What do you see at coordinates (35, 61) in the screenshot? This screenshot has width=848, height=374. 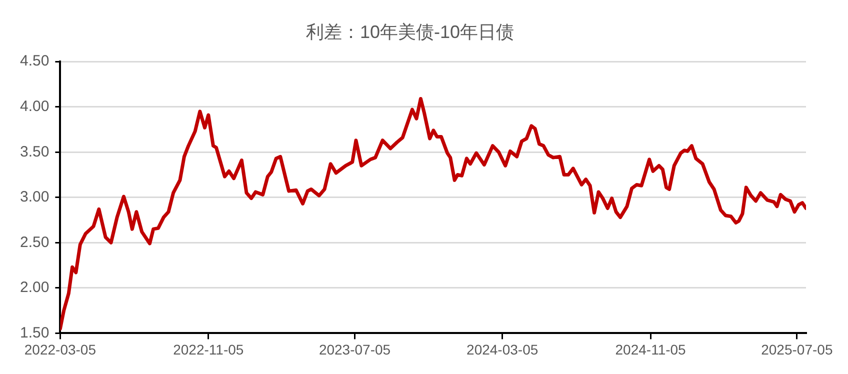 I see `y-tick-label: 4.50` at bounding box center [35, 61].